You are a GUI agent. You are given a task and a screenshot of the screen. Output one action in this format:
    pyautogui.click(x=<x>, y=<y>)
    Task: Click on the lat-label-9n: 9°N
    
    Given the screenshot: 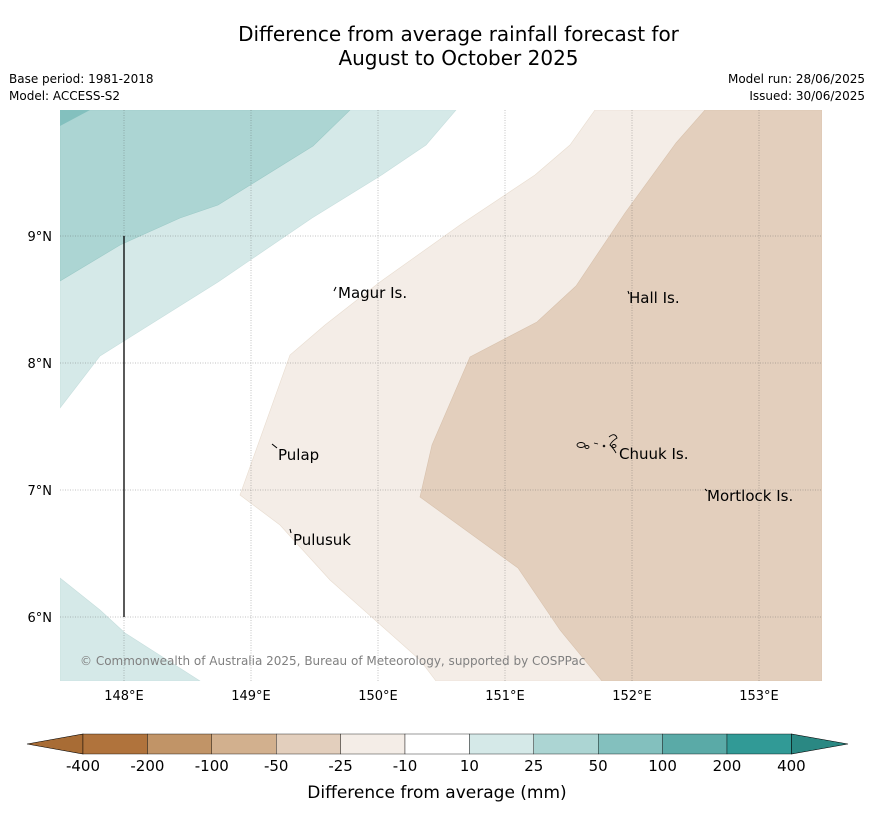 What is the action you would take?
    pyautogui.click(x=40, y=237)
    